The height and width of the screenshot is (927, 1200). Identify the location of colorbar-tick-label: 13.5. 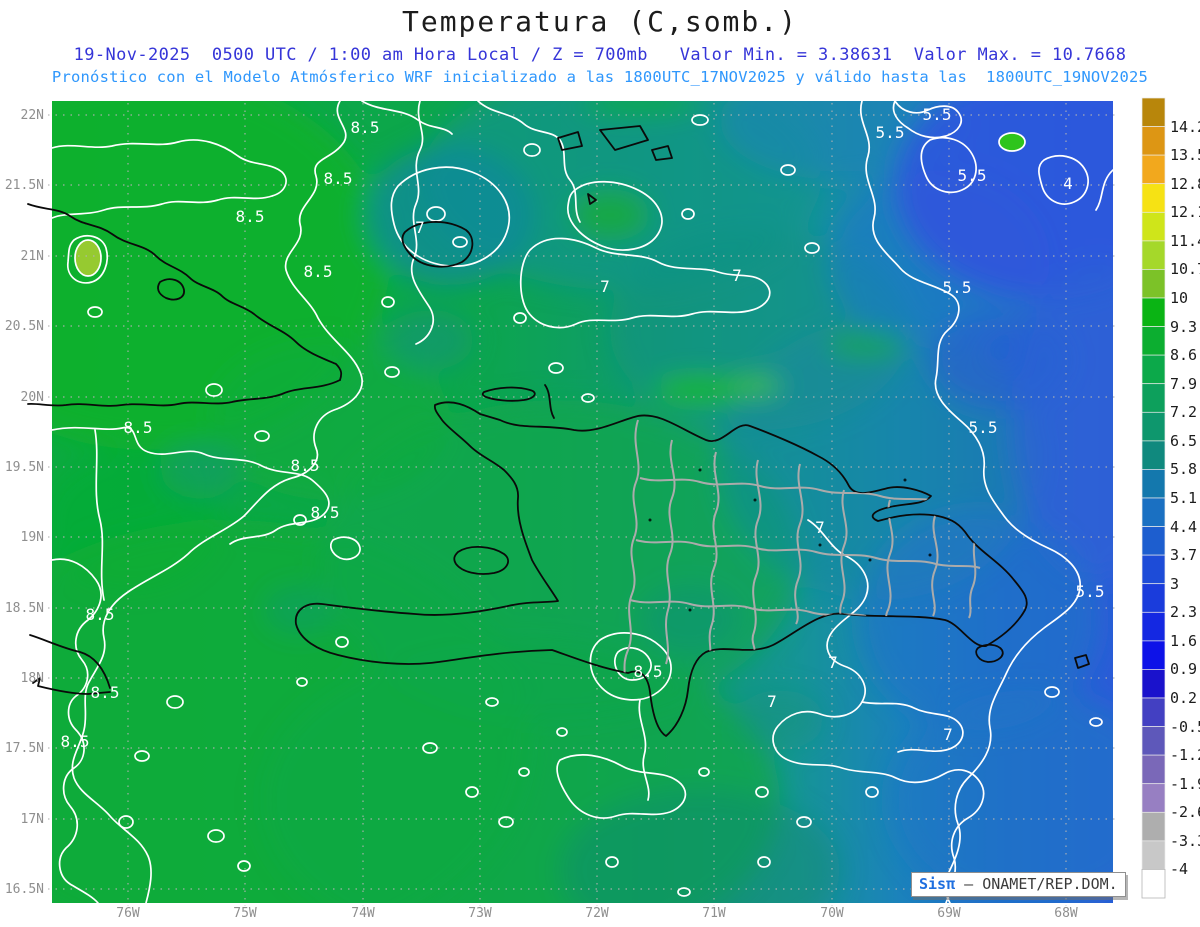
(1185, 155).